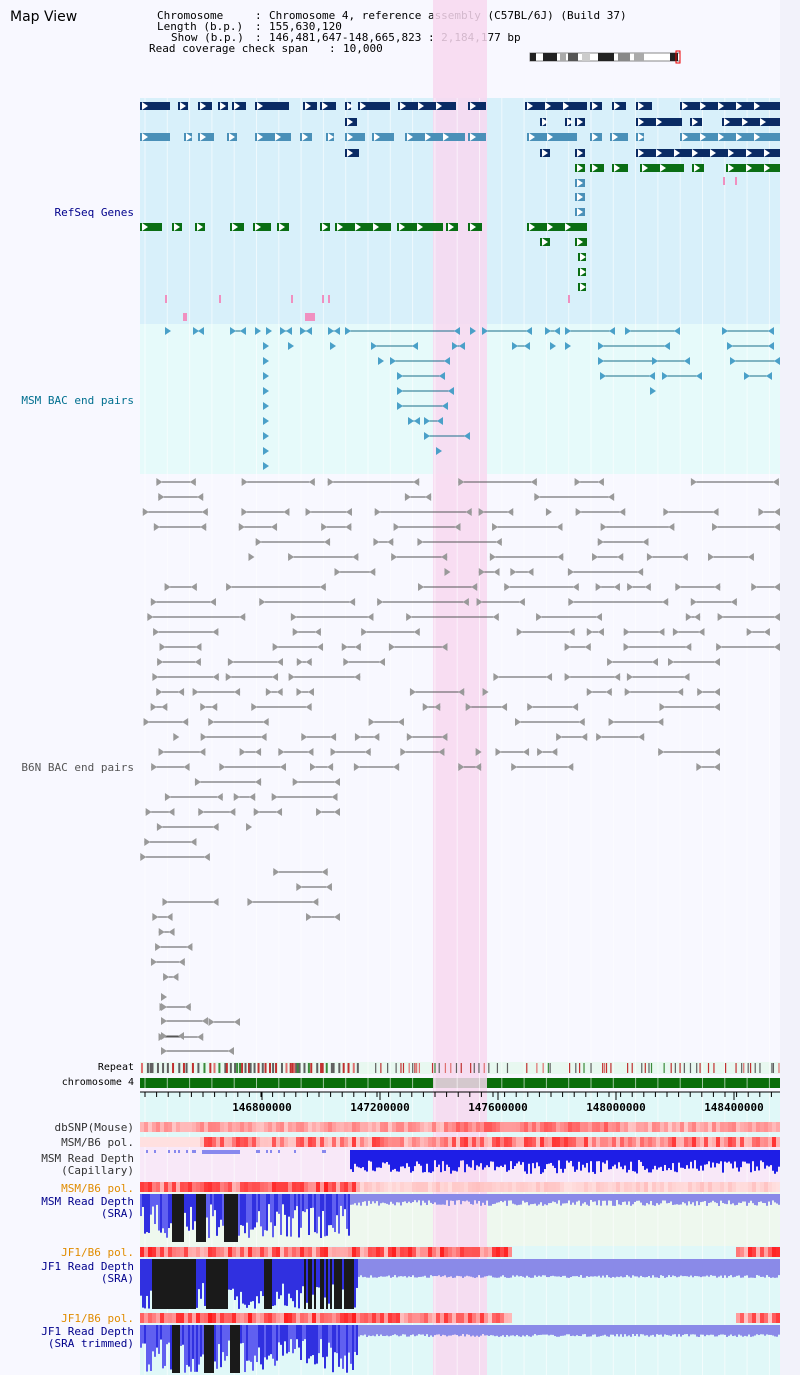  Describe the element at coordinates (655, 361) in the screenshot. I see `msm-bac-end` at that location.